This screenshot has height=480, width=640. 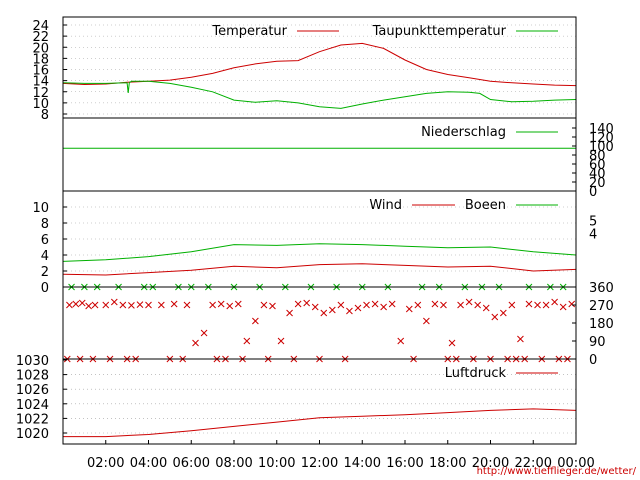 What do you see at coordinates (362, 463) in the screenshot?
I see `xtick-label-6: 14:00` at bounding box center [362, 463].